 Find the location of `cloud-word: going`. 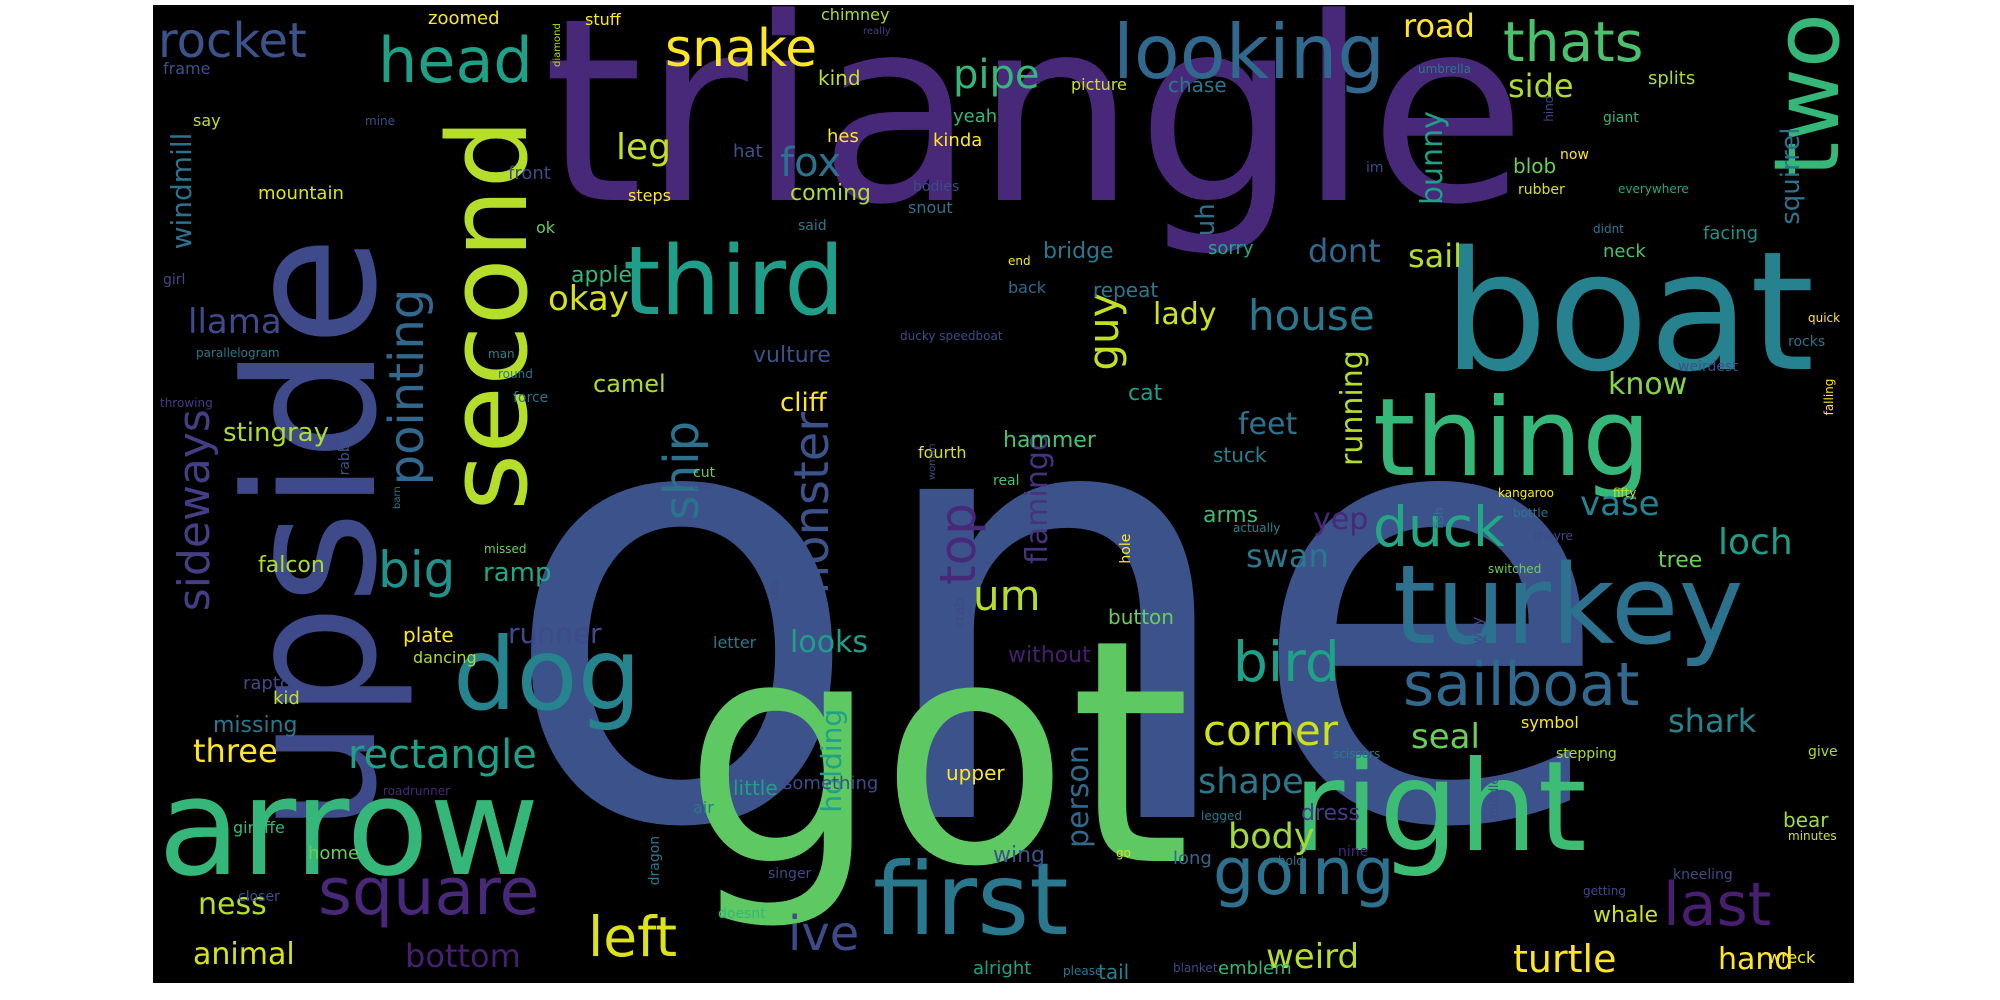

cloud-word: going is located at coordinates (1304, 872).